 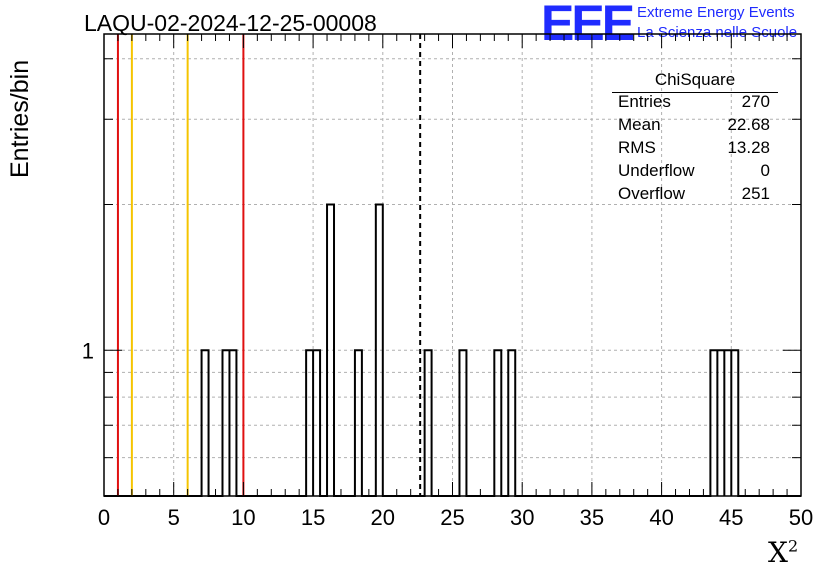 What do you see at coordinates (174, 517) in the screenshot?
I see `x-tick-label: 5` at bounding box center [174, 517].